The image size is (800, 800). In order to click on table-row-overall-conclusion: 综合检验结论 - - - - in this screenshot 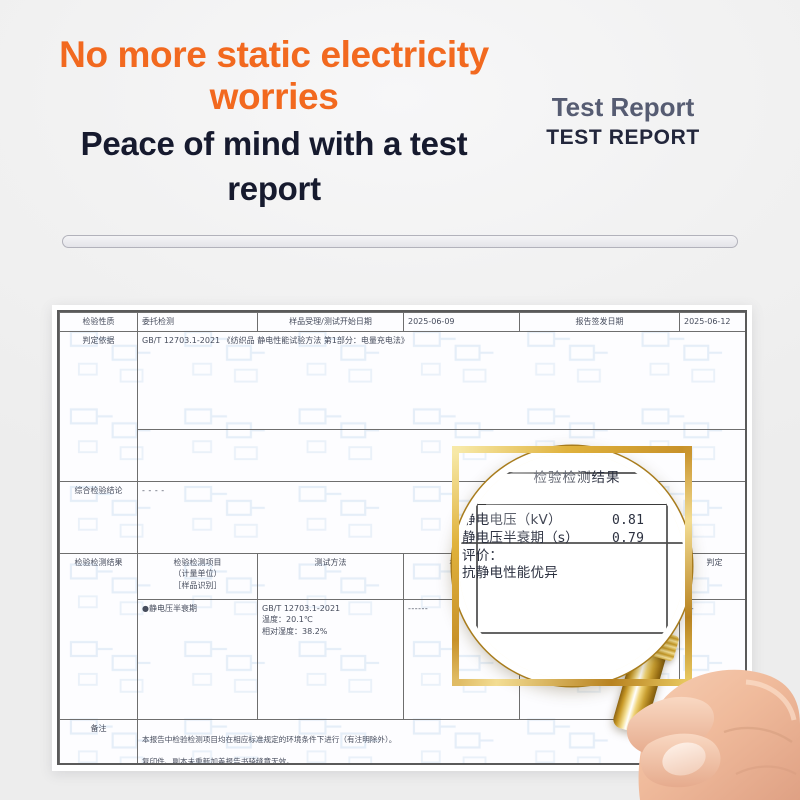, I will do `click(402, 517)`.